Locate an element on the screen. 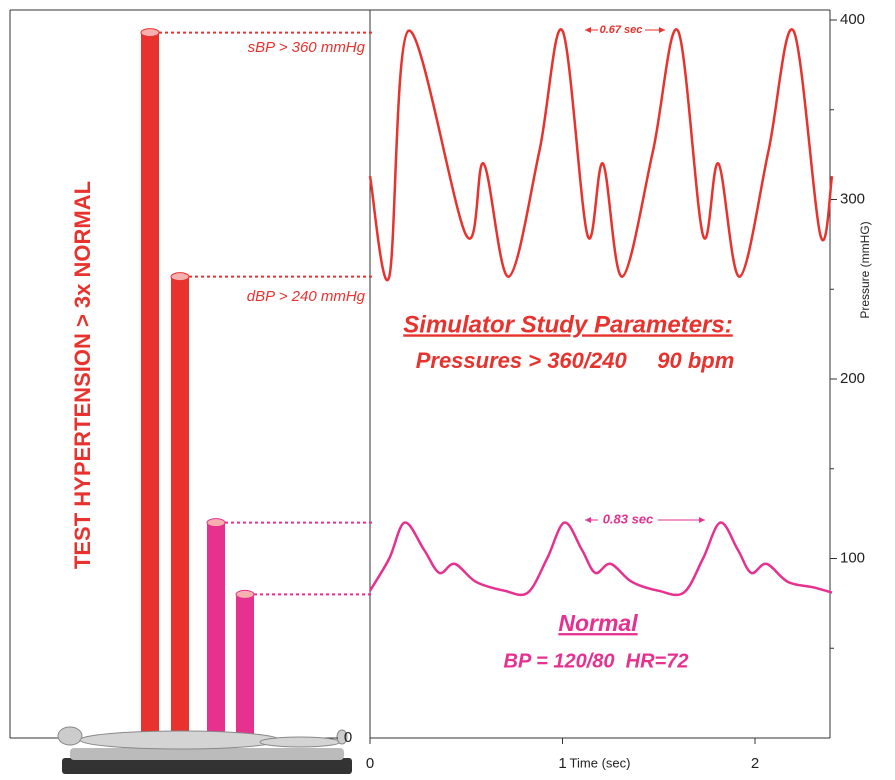 The image size is (895, 780). x-tick-label: 1 is located at coordinates (562, 763).